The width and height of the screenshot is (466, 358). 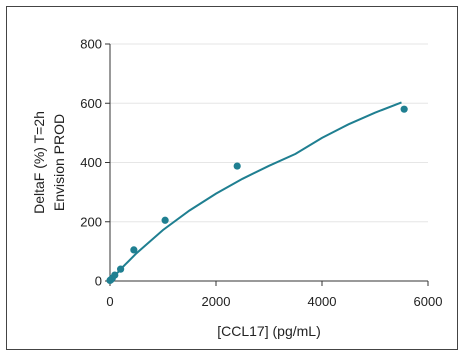 I want to click on x-tick-label-0: 0, so click(x=109, y=301).